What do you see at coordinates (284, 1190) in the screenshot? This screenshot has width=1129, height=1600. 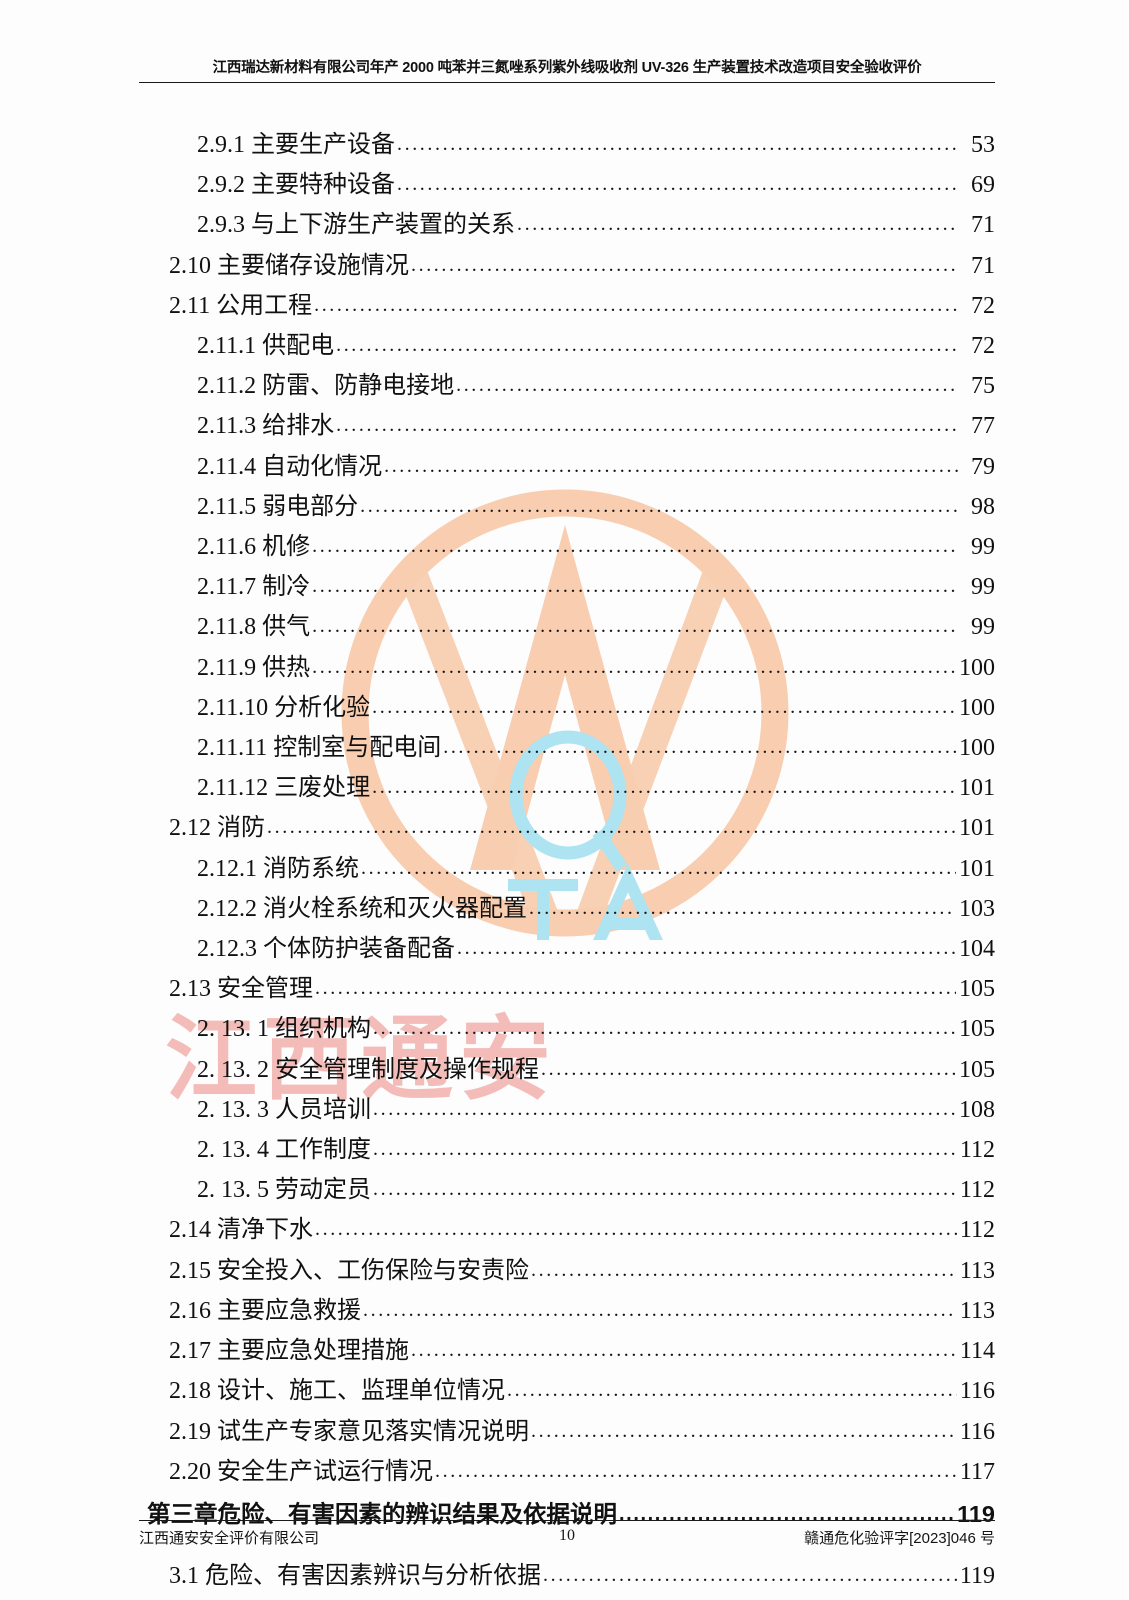 I see `toc-entry-label: 2. 13. 5 劳动定员` at bounding box center [284, 1190].